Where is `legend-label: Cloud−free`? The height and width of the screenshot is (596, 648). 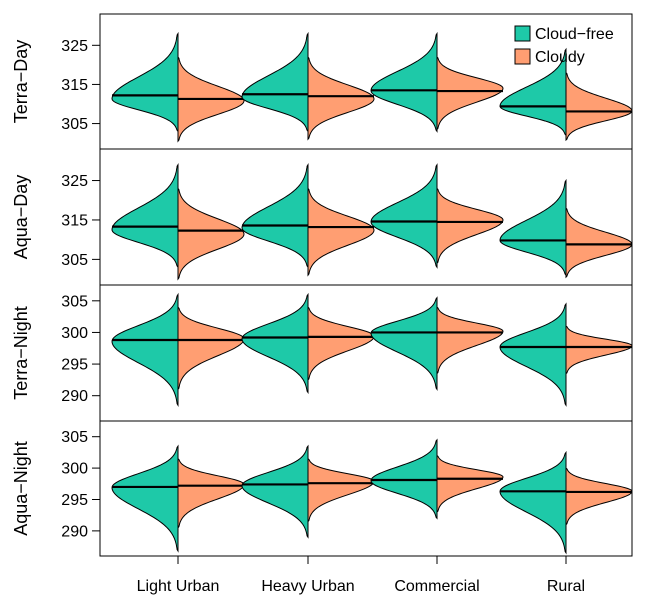 legend-label: Cloud−free is located at coordinates (574, 34).